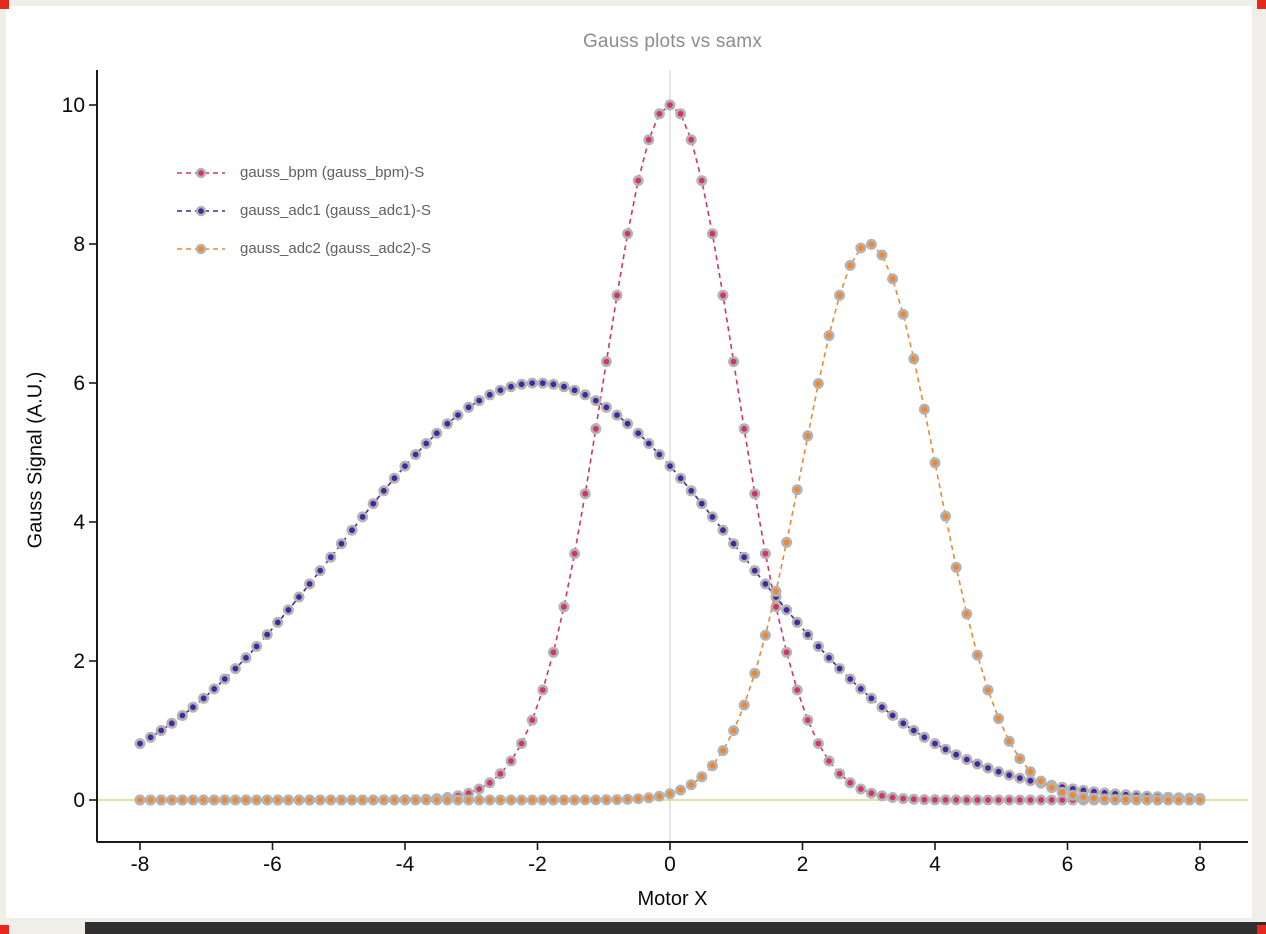  What do you see at coordinates (79, 244) in the screenshot?
I see `y-tick-label: 8` at bounding box center [79, 244].